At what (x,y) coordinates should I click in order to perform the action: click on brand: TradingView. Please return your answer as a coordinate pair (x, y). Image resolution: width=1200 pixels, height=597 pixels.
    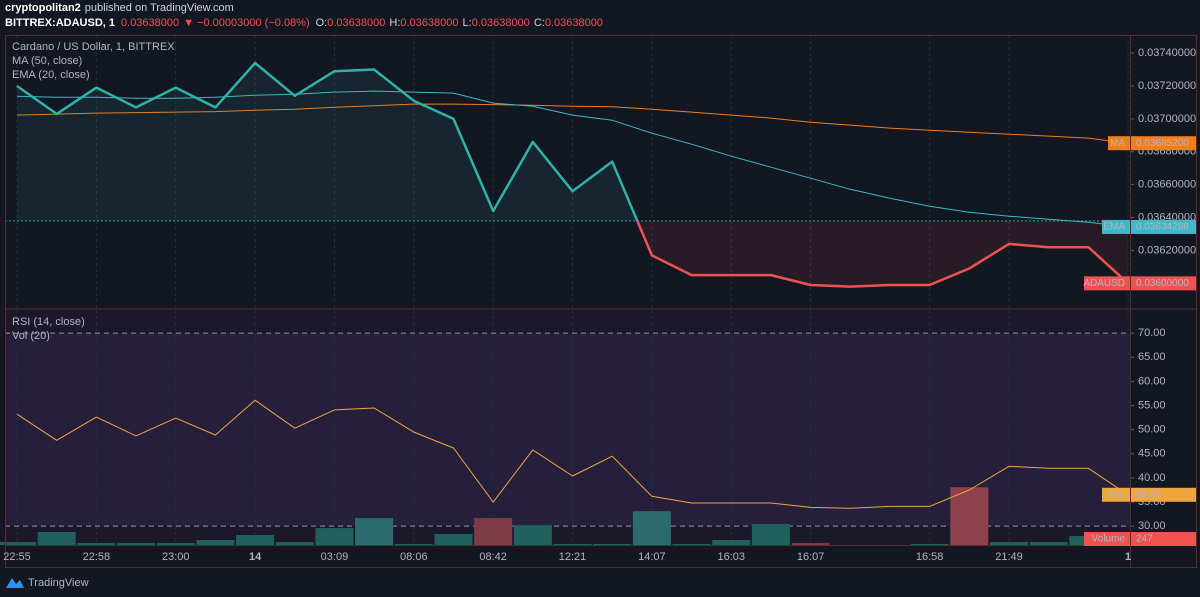
    Looking at the image, I should click on (58, 583).